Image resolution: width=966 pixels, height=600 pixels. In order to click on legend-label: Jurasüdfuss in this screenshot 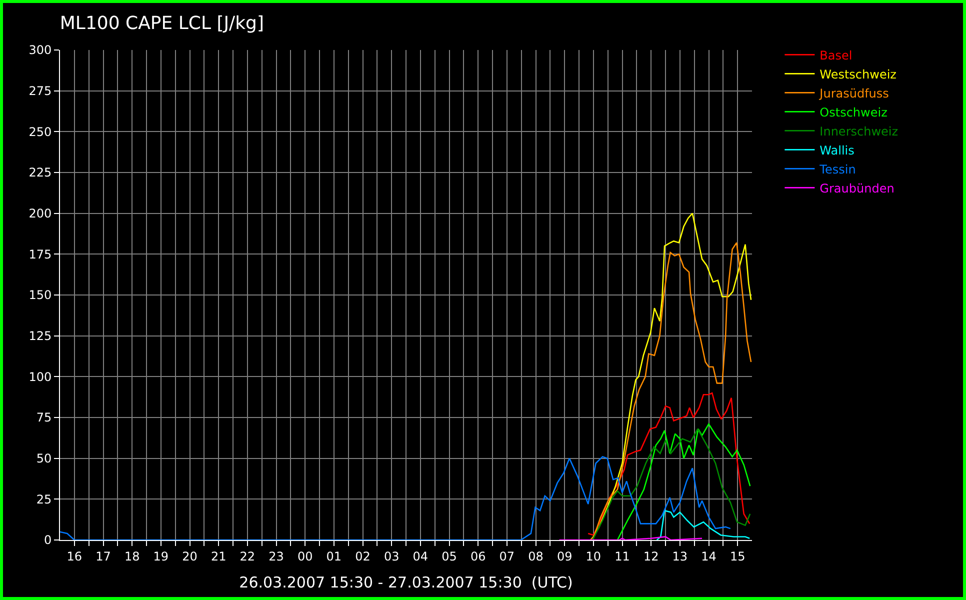, I will do `click(853, 93)`.